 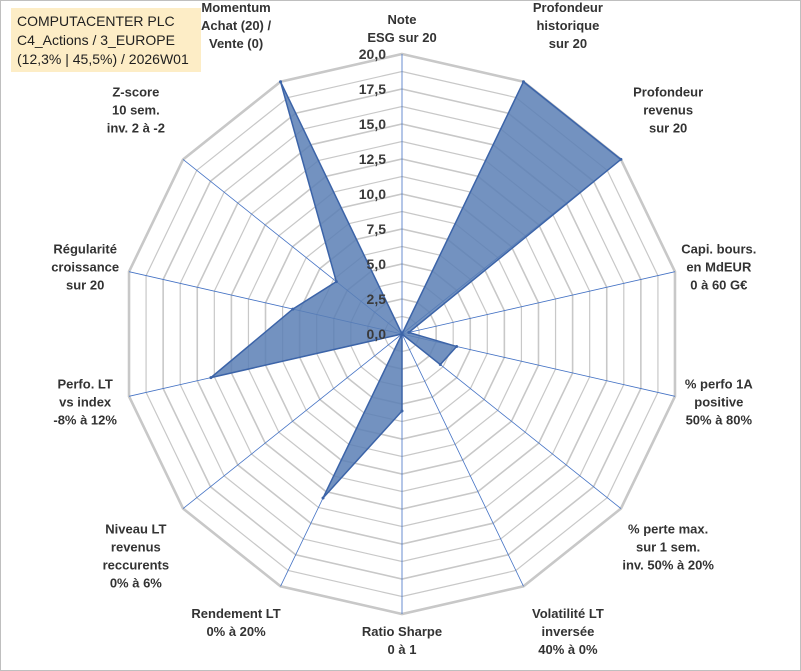 What do you see at coordinates (85, 402) in the screenshot?
I see `axis-label: Perfo. LT vs index -8% à 12%` at bounding box center [85, 402].